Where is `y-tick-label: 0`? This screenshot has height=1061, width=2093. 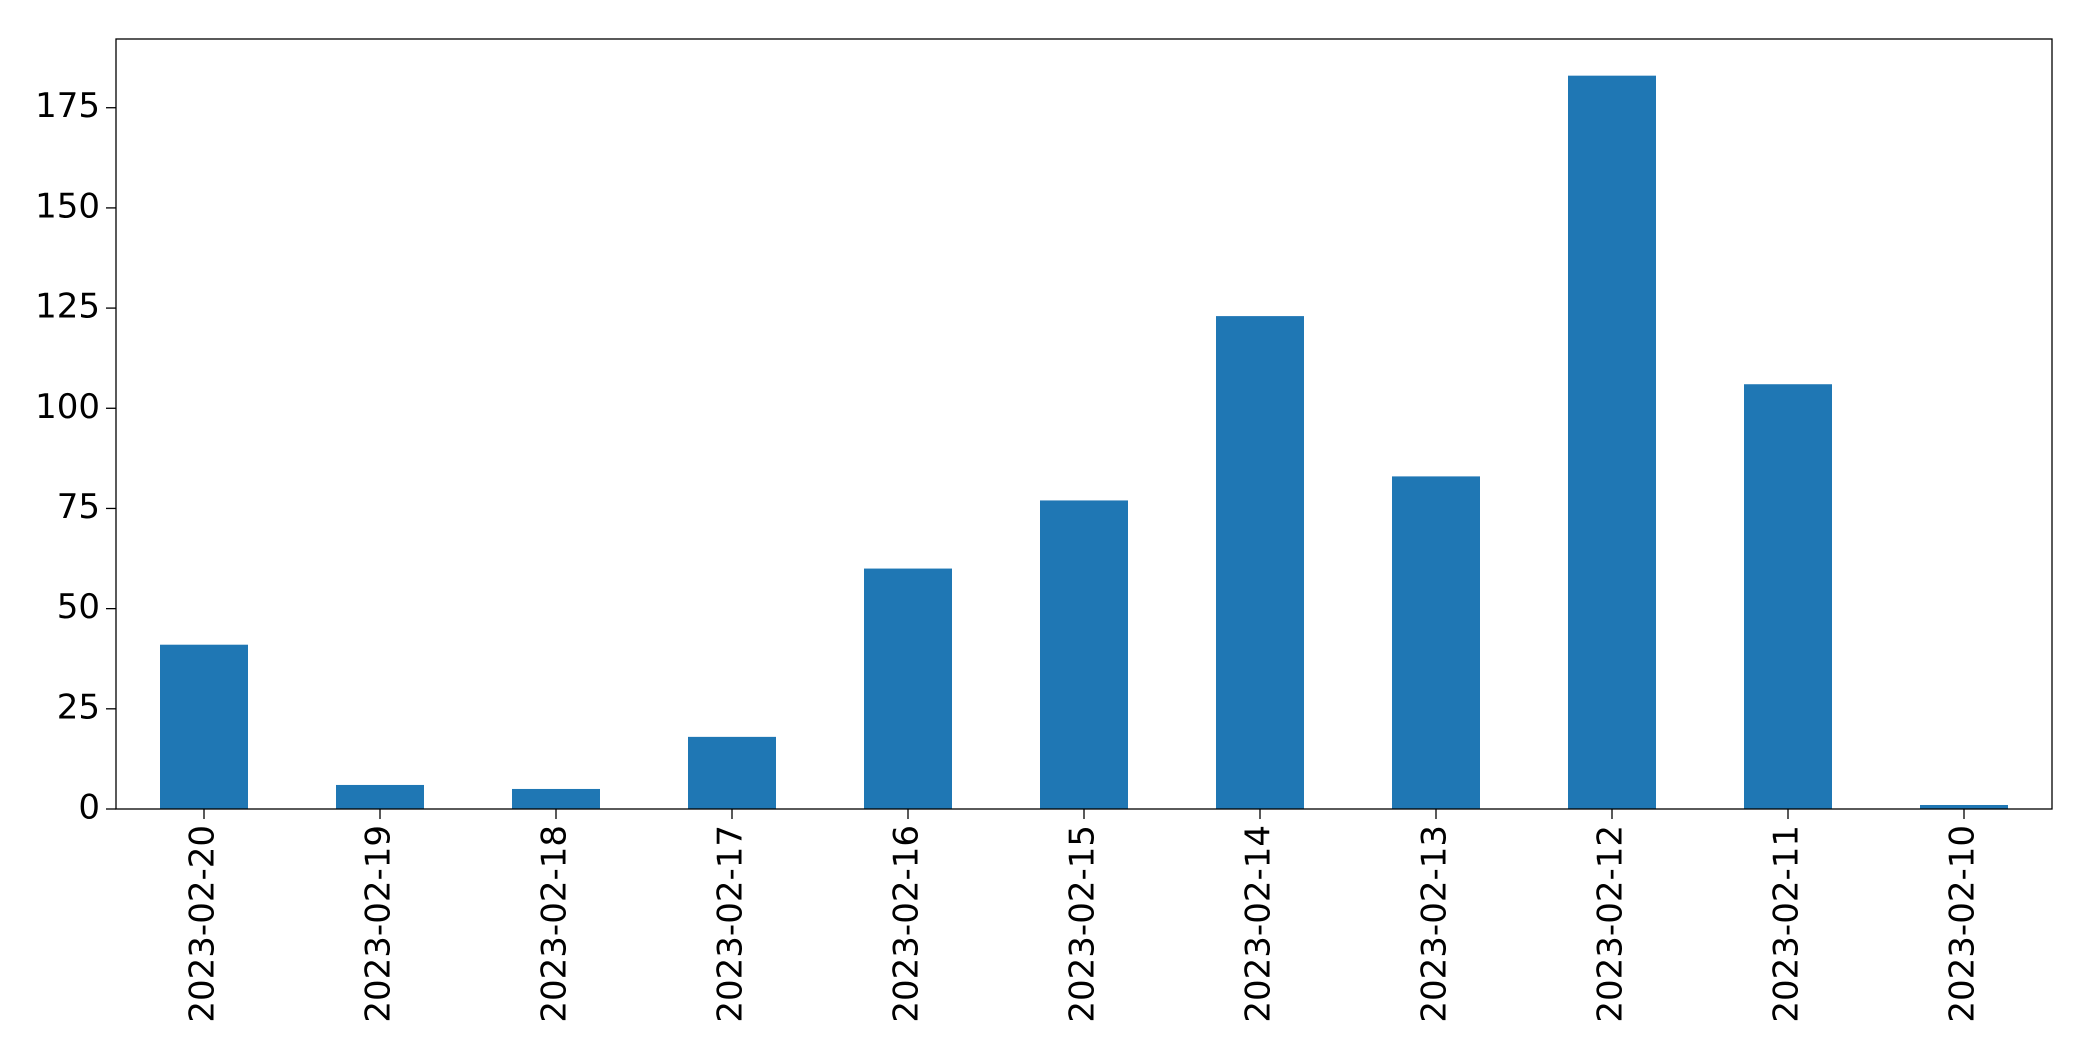 y-tick-label: 0 is located at coordinates (89, 808).